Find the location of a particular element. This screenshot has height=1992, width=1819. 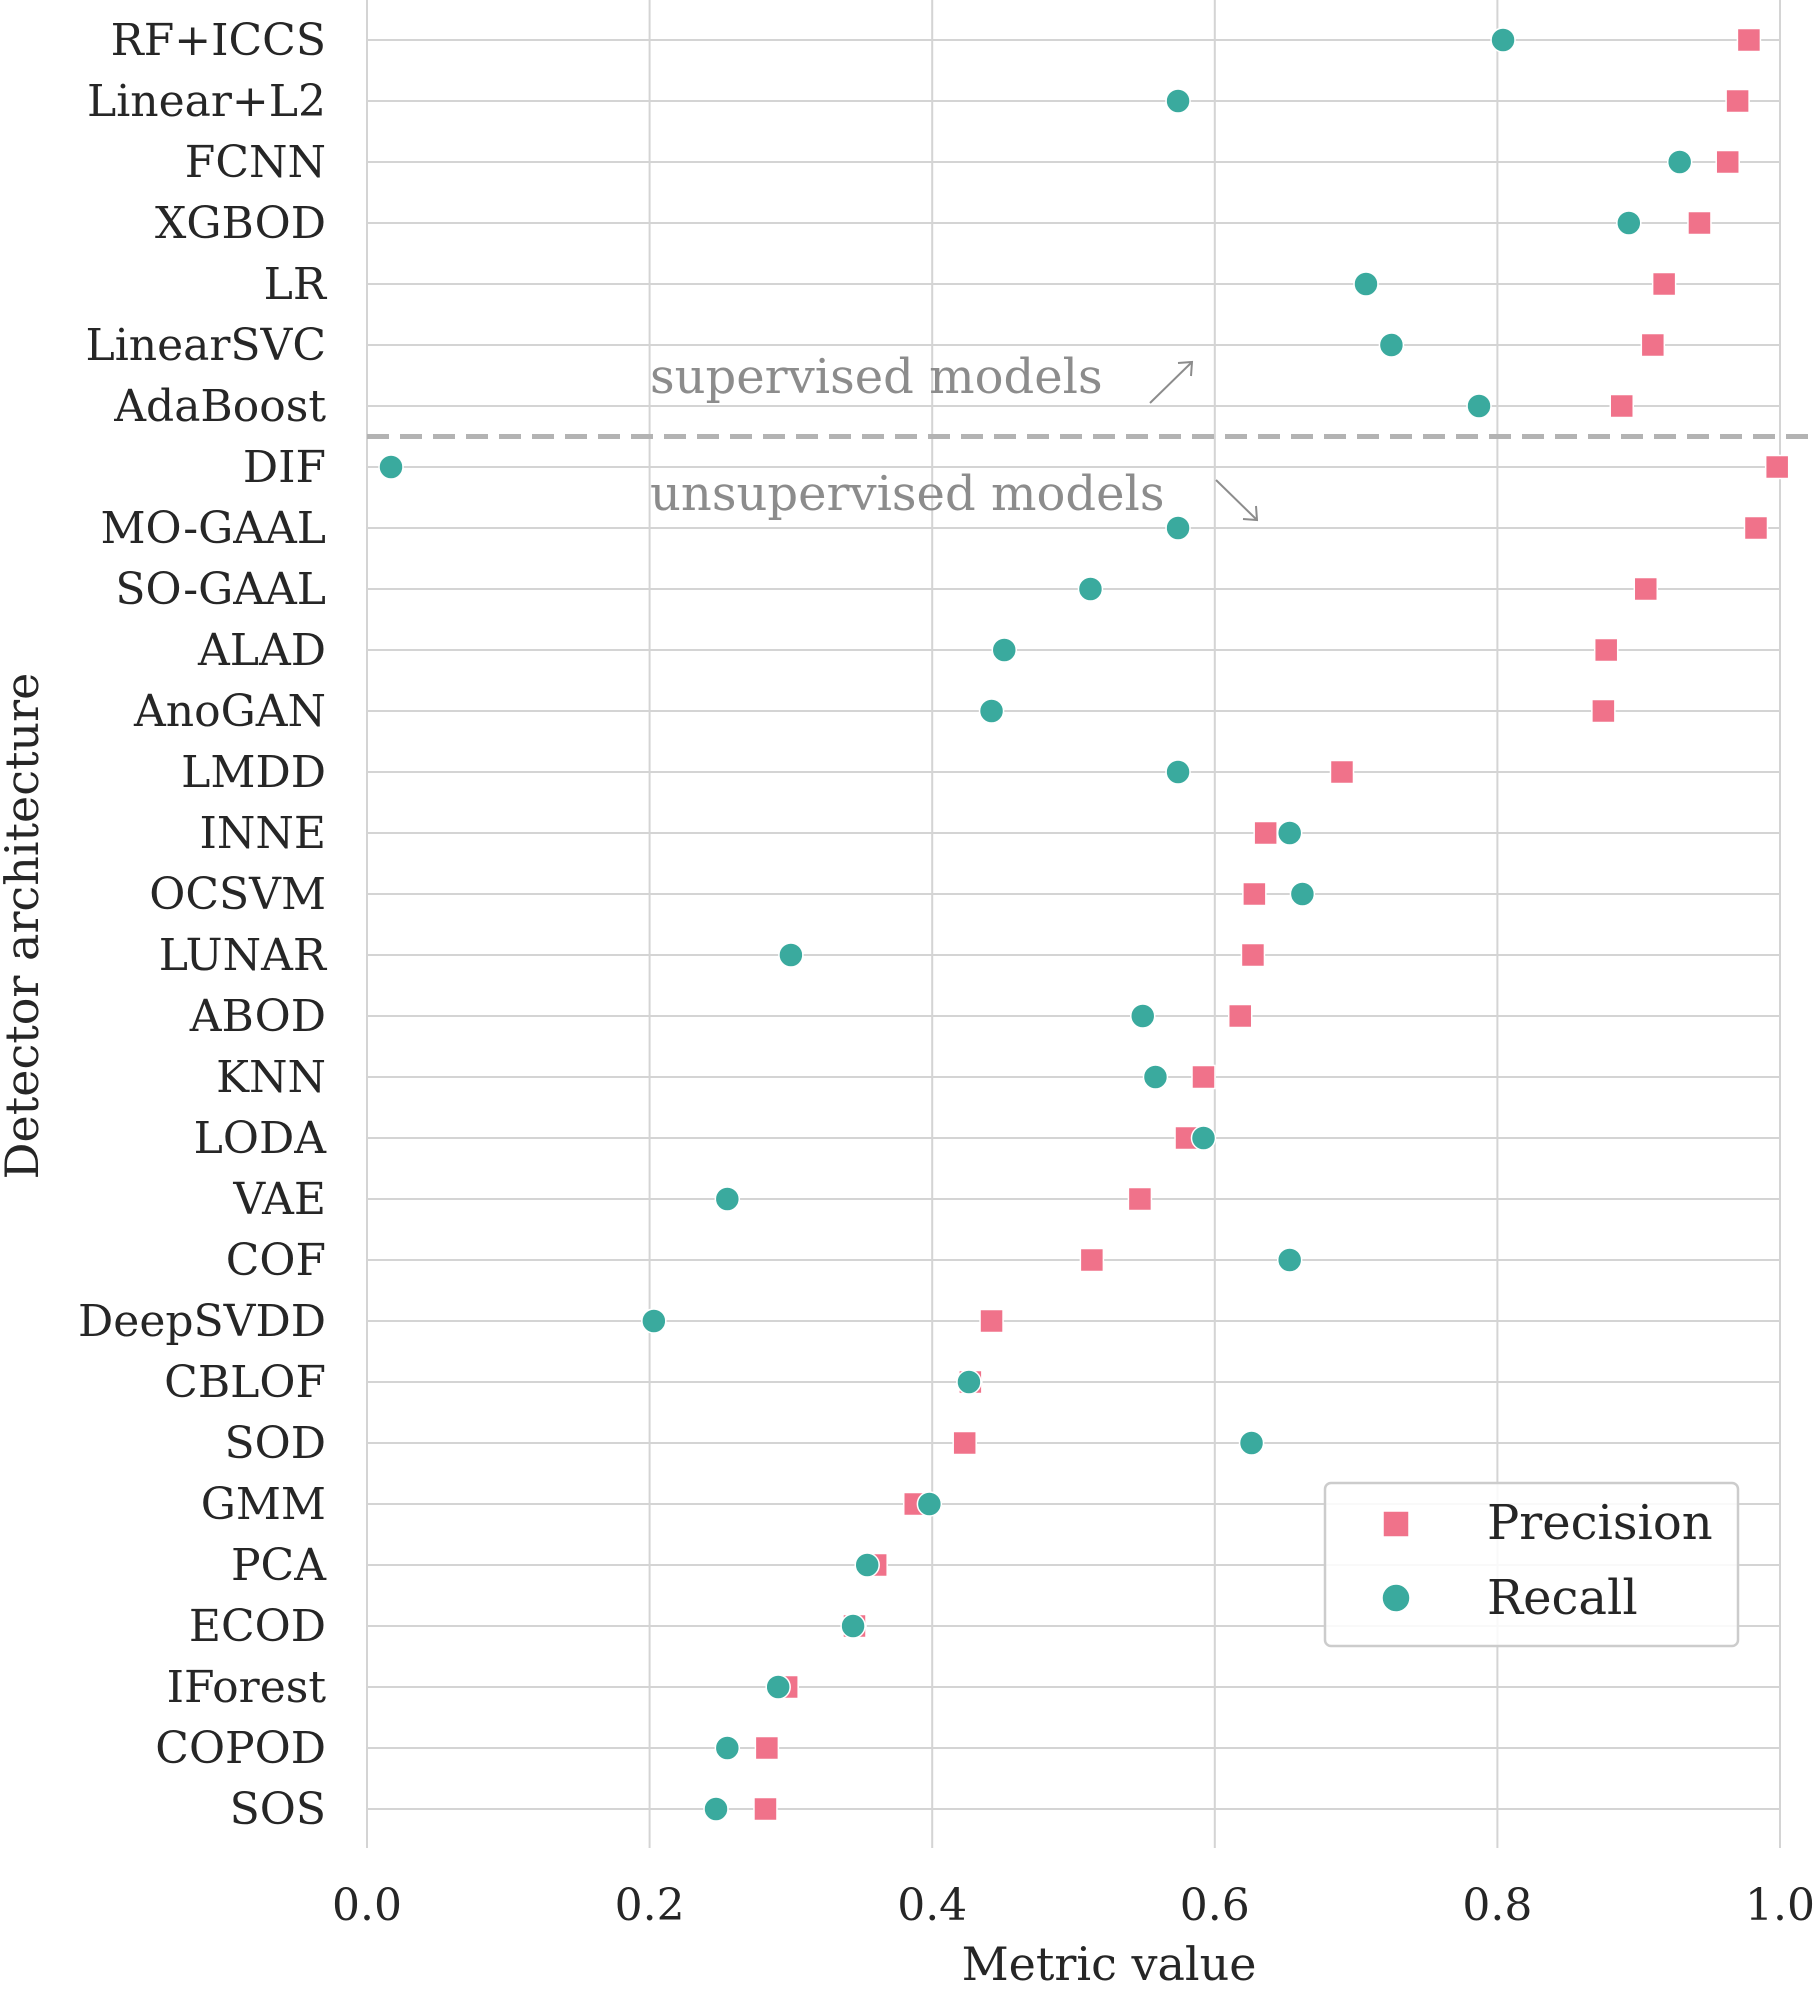

x-axis-title: Metric value is located at coordinates (1109, 1964).